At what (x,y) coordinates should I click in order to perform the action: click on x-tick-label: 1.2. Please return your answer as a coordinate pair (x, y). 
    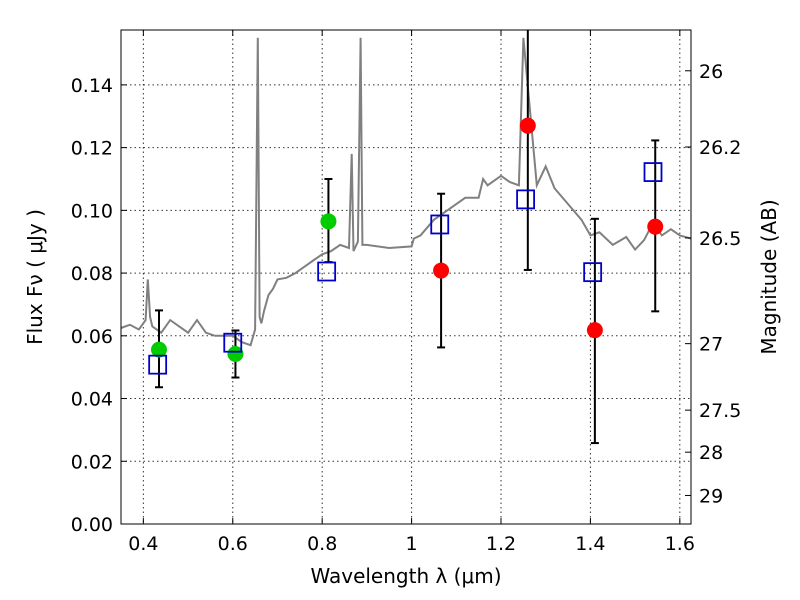
    Looking at the image, I should click on (501, 544).